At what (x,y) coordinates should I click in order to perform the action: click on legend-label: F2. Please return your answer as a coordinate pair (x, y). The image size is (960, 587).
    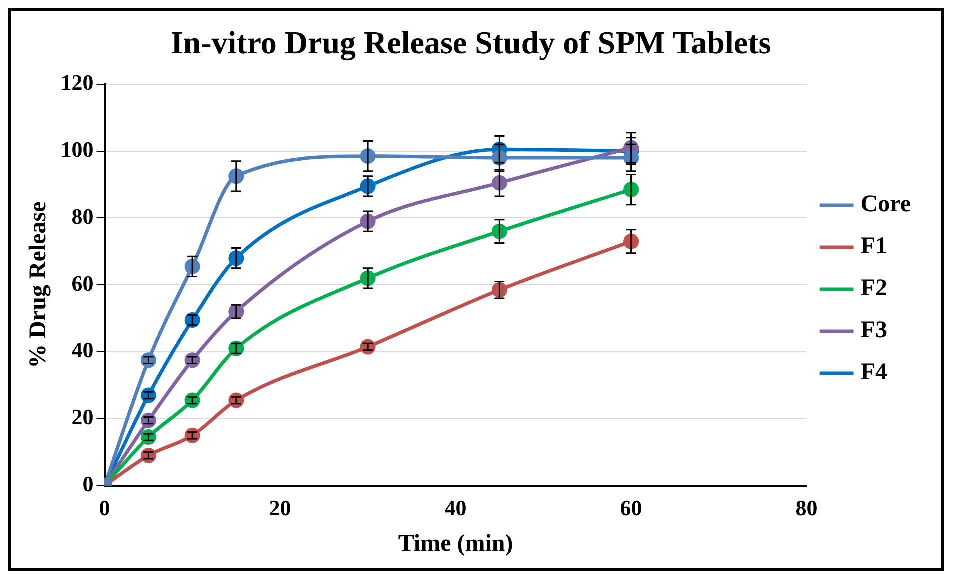
    Looking at the image, I should click on (874, 289).